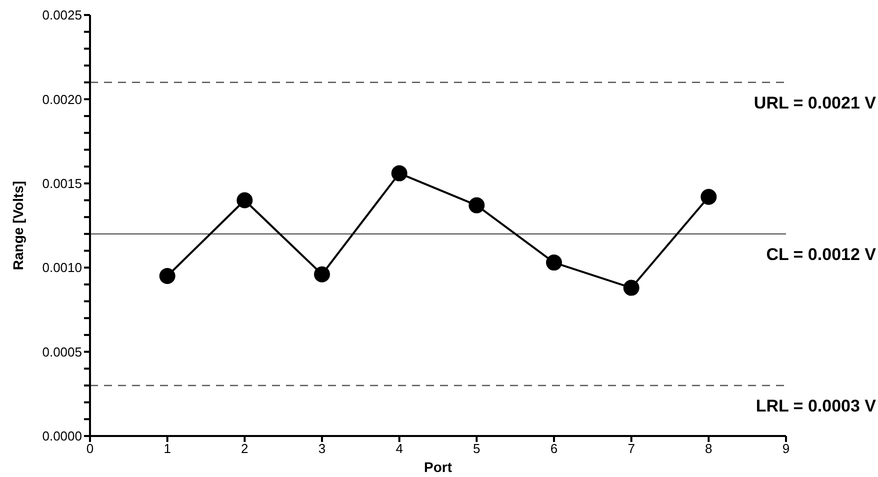 The height and width of the screenshot is (477, 878). I want to click on y-tick-label: 0.0020, so click(62, 99).